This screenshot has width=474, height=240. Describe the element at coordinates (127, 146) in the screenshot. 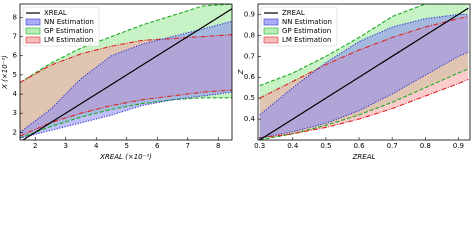

I see `x-tick-label: 5` at that location.